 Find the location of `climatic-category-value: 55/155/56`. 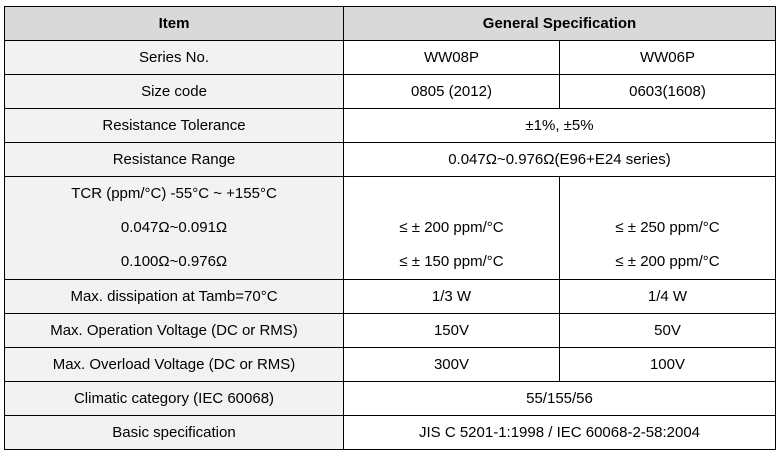

climatic-category-value: 55/155/56 is located at coordinates (559, 398).